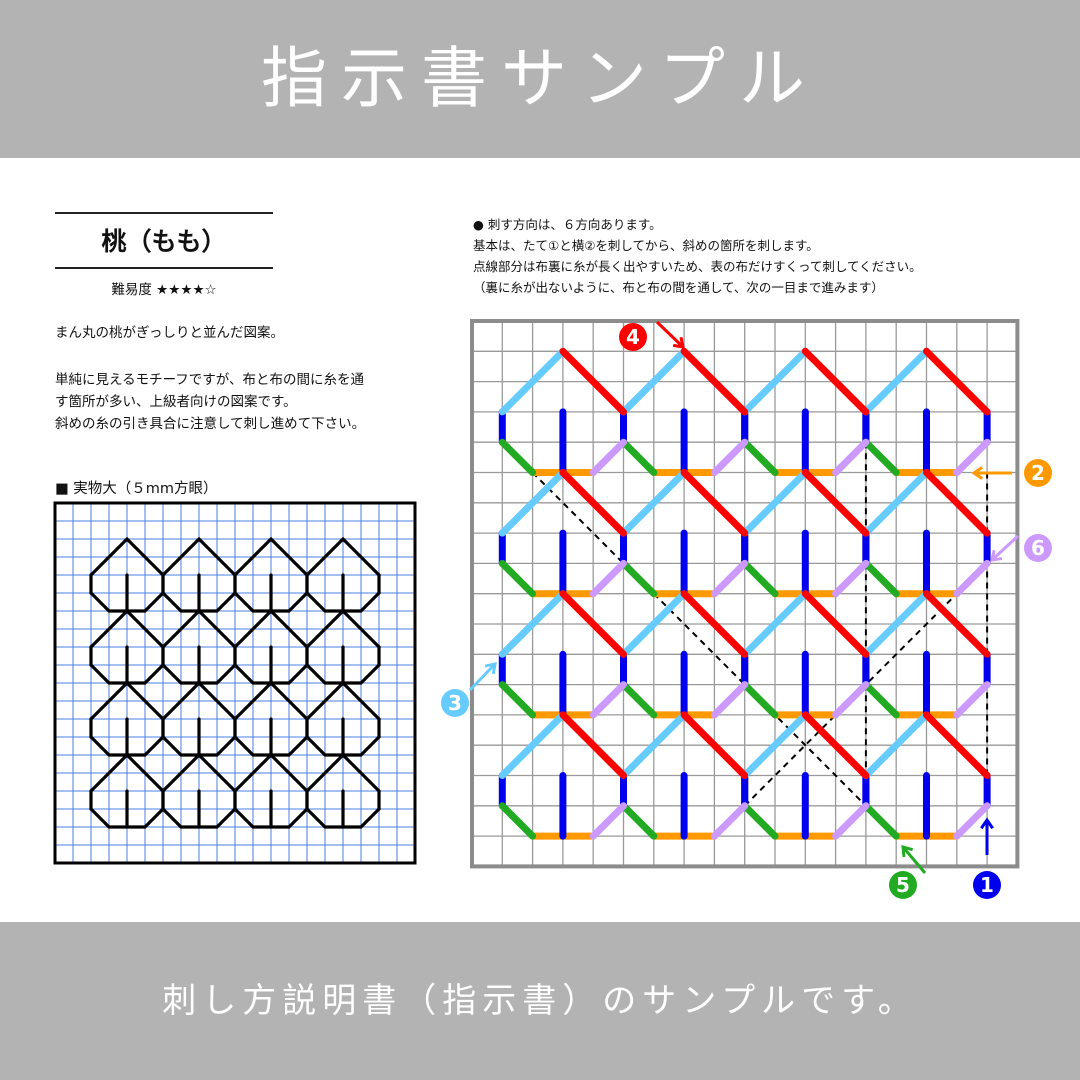  I want to click on marker-label: 3, so click(455, 703).